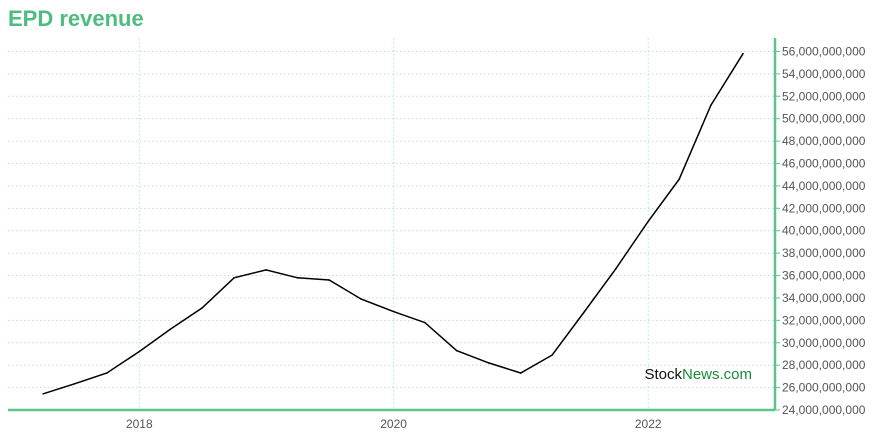 This screenshot has width=880, height=440. I want to click on y-tick-label: 34,000,000,000, so click(824, 298).